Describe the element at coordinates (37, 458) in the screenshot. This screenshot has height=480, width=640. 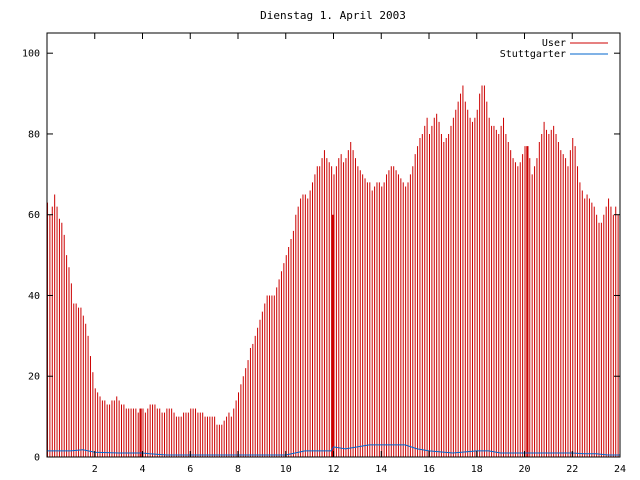
I see `y-tick-label-0: 0` at that location.